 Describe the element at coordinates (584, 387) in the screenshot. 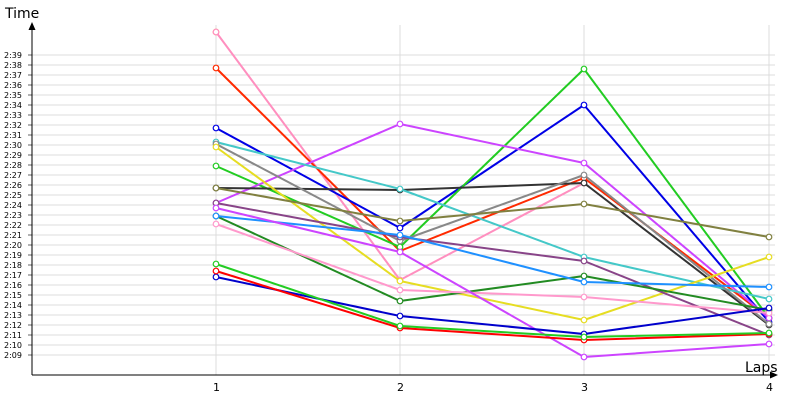

I see `x-tick-label: 3` at that location.